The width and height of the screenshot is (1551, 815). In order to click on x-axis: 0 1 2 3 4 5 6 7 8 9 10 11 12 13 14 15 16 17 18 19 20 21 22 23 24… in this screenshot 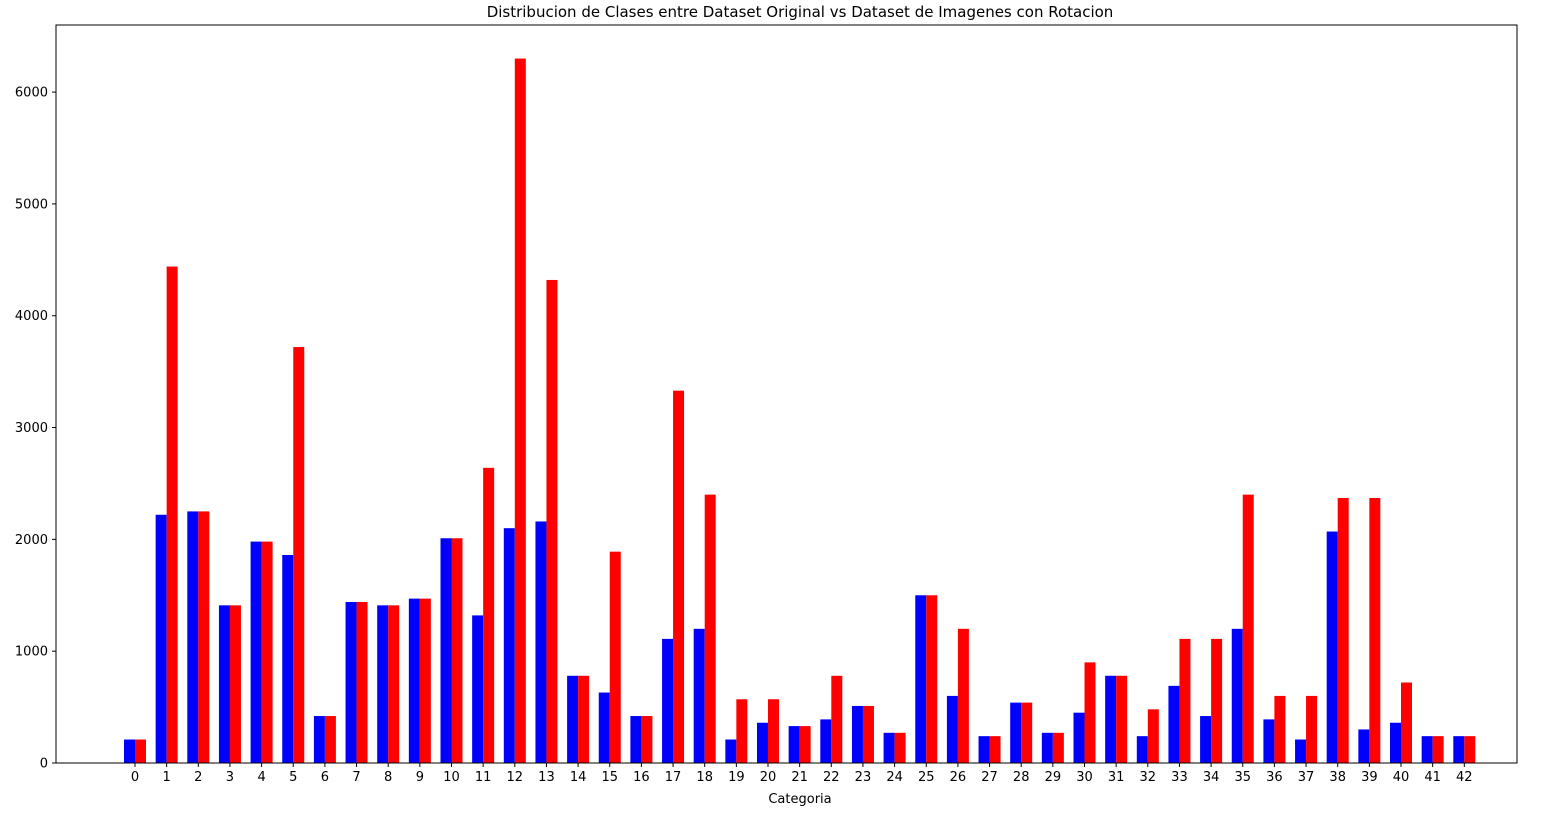, I will do `click(802, 774)`.